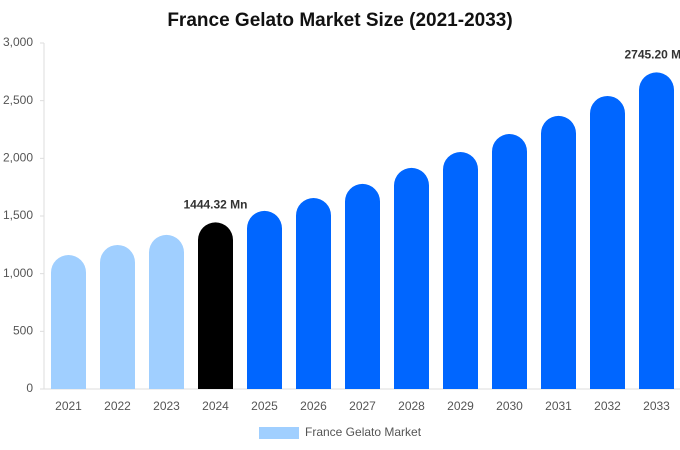  What do you see at coordinates (18, 100) in the screenshot?
I see `y-tick-label: 2,500` at bounding box center [18, 100].